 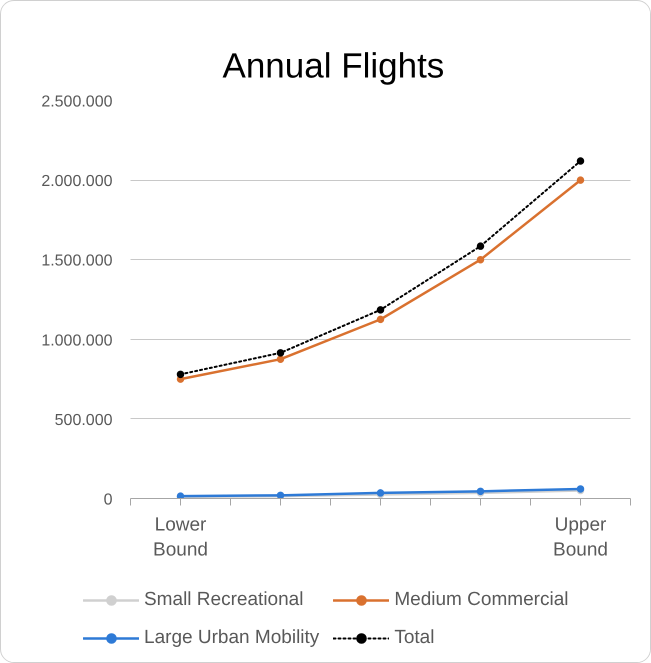 I want to click on y-tick-label: 2.000.000, so click(x=77, y=181).